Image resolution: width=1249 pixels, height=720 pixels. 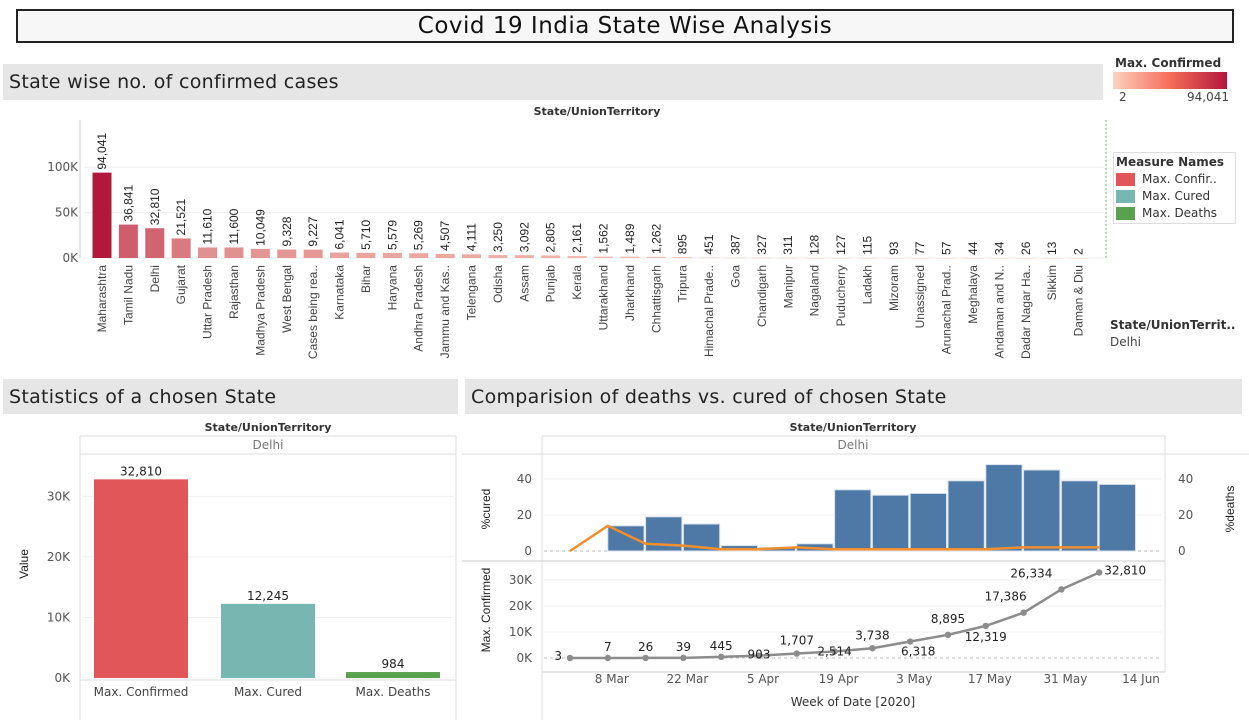 I want to click on chart1-category-label: Cases being rea.., so click(x=313, y=312).